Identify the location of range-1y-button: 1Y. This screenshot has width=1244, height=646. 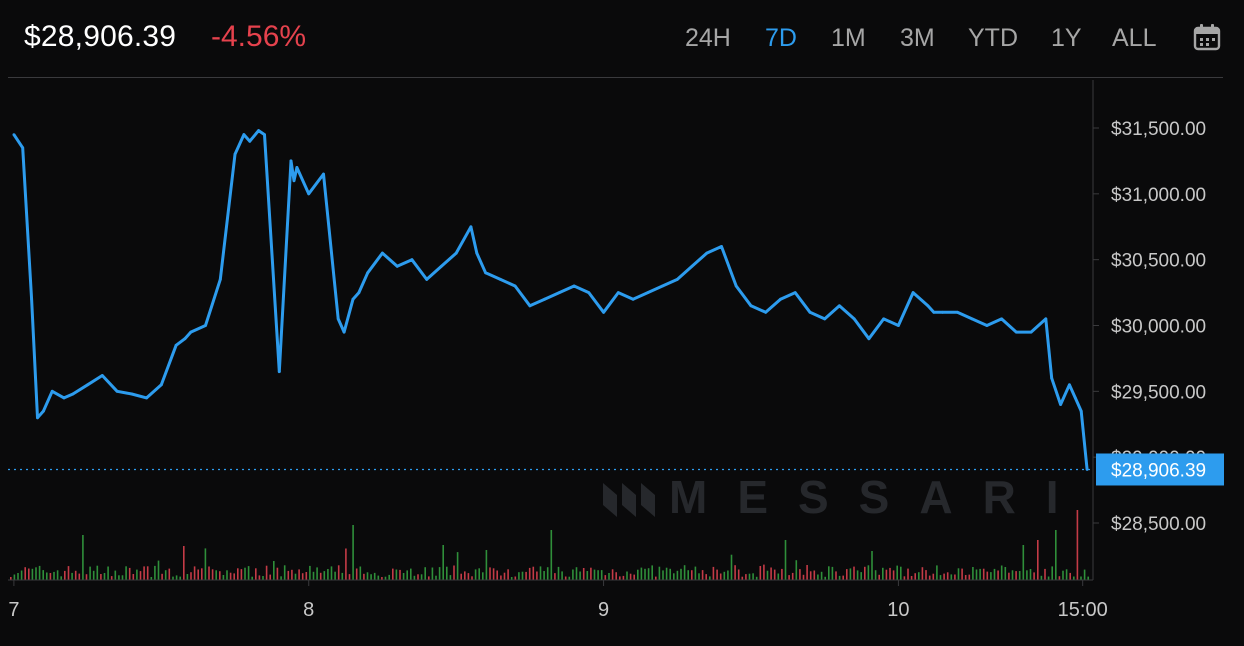
(1066, 38).